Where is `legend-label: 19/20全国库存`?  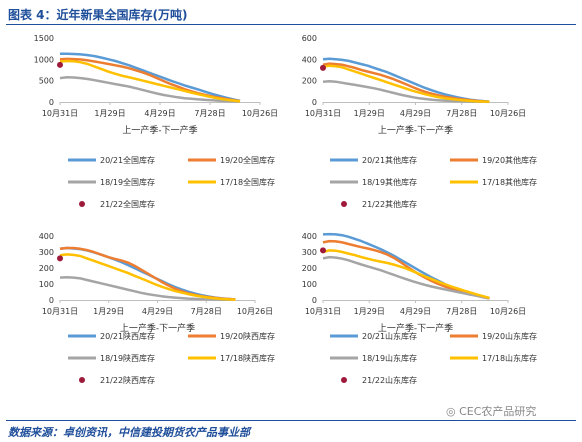
legend-label: 19/20全国库存 is located at coordinates (247, 160).